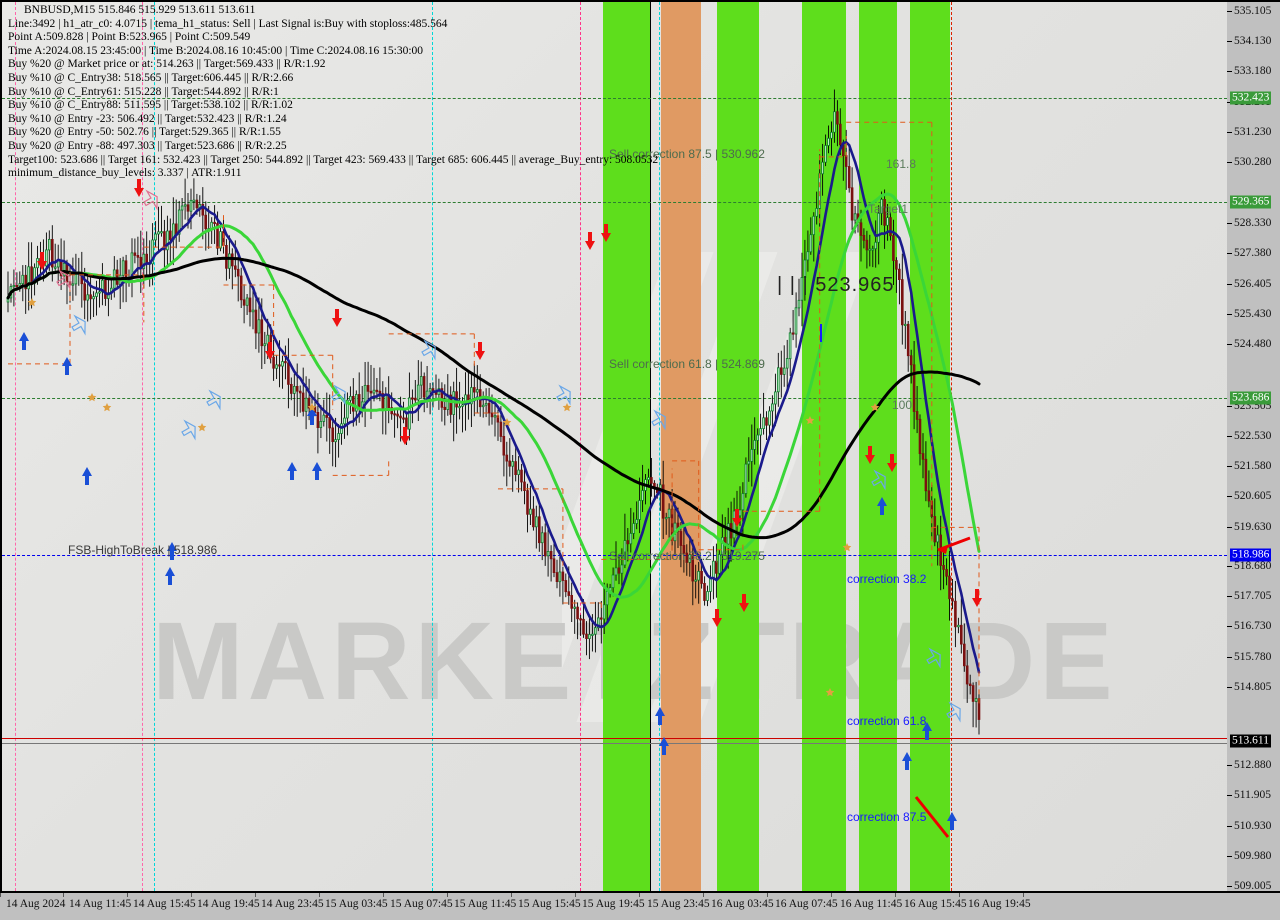 This screenshot has height=920, width=1280. Describe the element at coordinates (421, 904) in the screenshot. I see `time-tick-label: 15 Aug 07:45` at that location.